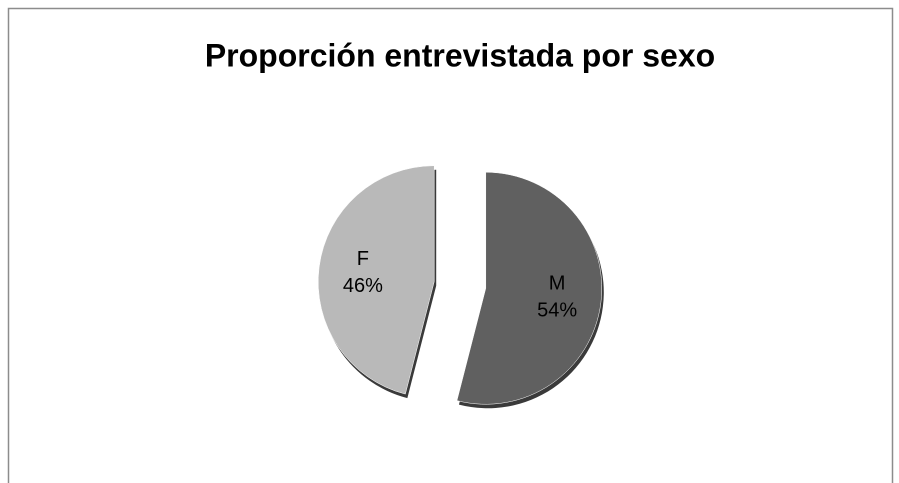 This screenshot has width=899, height=483. I want to click on data-label-name: M, so click(557, 284).